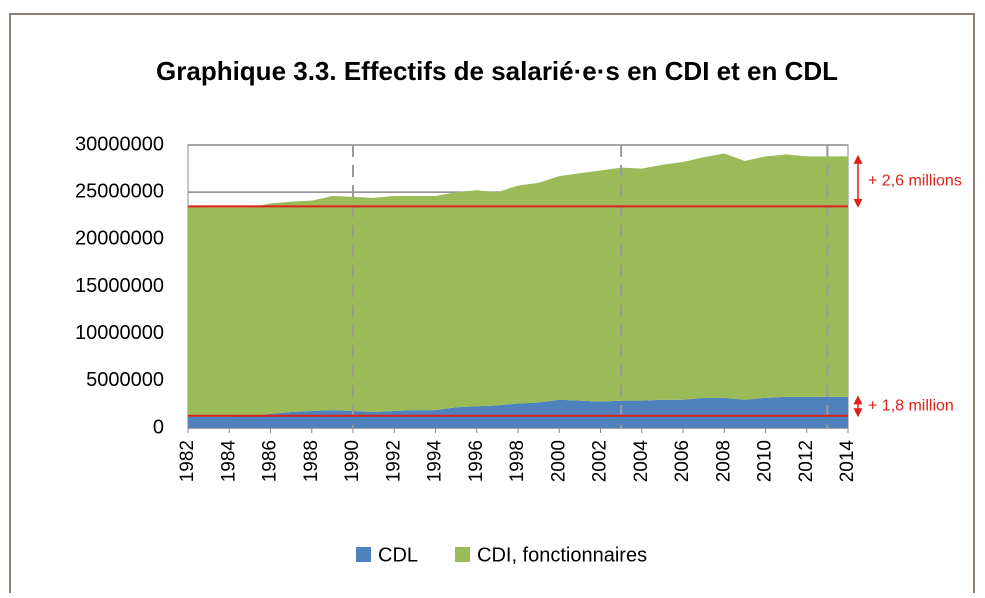 The height and width of the screenshot is (598, 985). What do you see at coordinates (911, 406) in the screenshot?
I see `annotation: + 1,8 million` at bounding box center [911, 406].